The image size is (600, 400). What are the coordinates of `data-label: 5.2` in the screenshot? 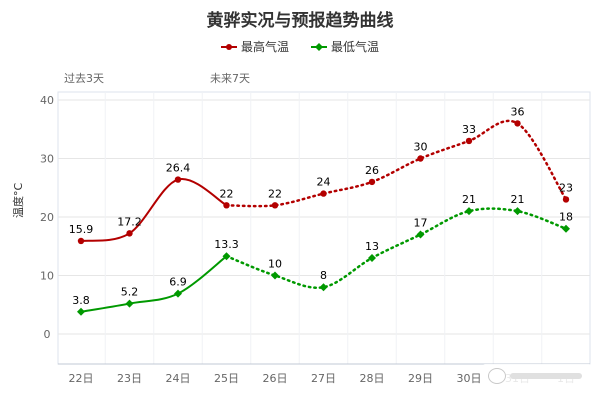 It's located at (130, 292).